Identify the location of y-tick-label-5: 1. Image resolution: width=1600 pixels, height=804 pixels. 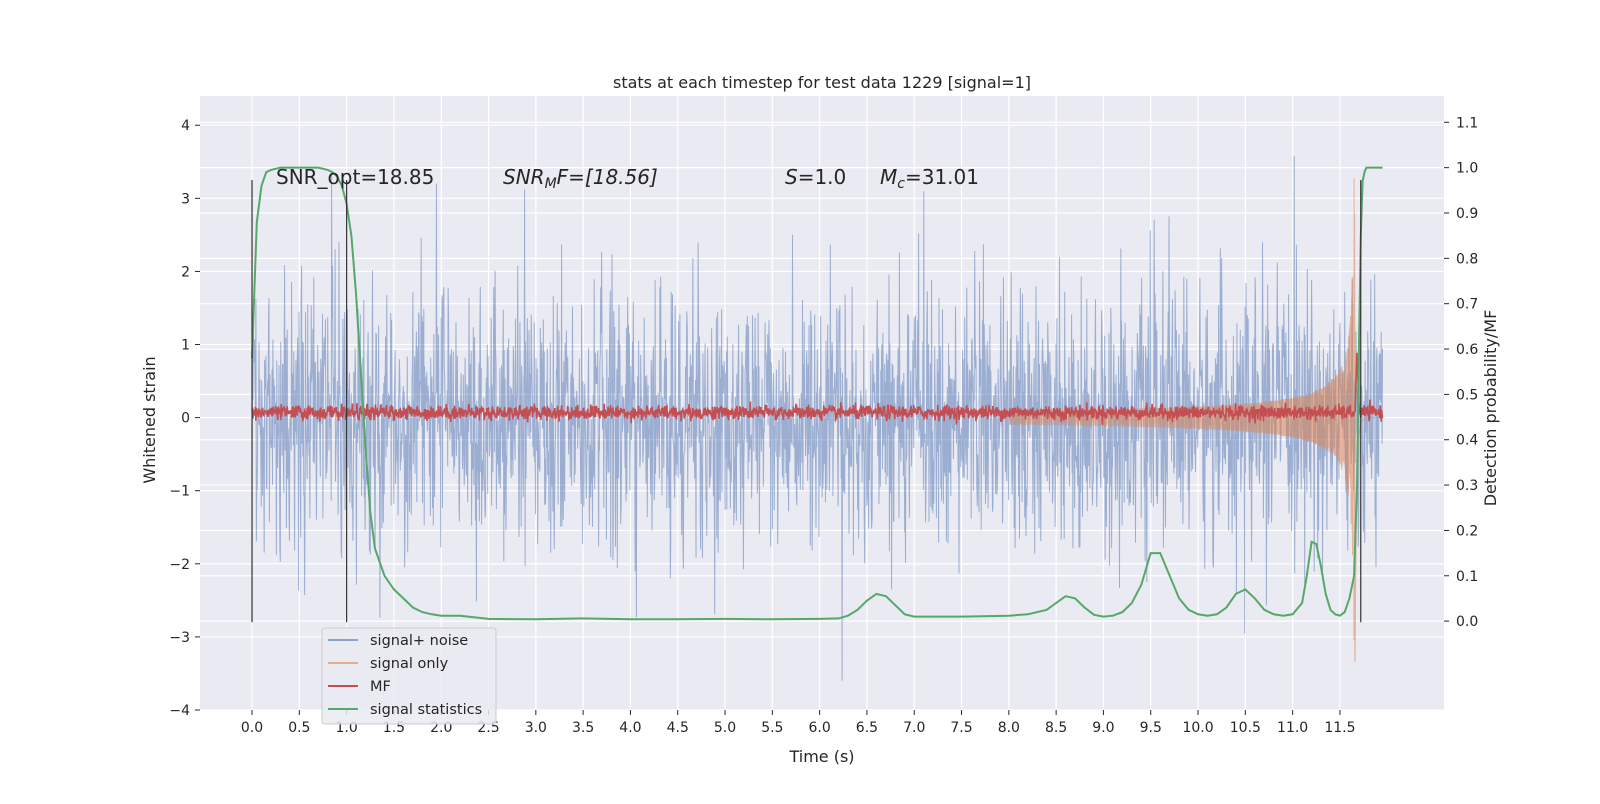
(185, 346).